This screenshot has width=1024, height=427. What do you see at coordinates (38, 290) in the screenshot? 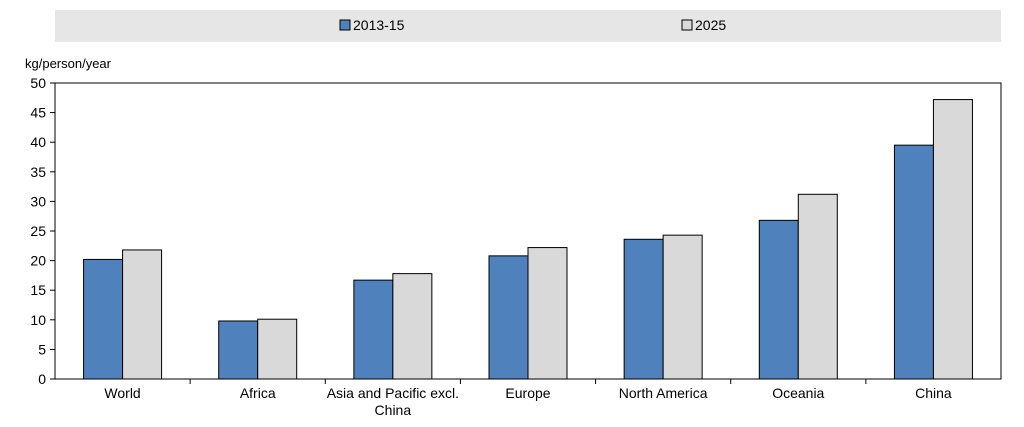
I see `y-tick-label: 15` at bounding box center [38, 290].